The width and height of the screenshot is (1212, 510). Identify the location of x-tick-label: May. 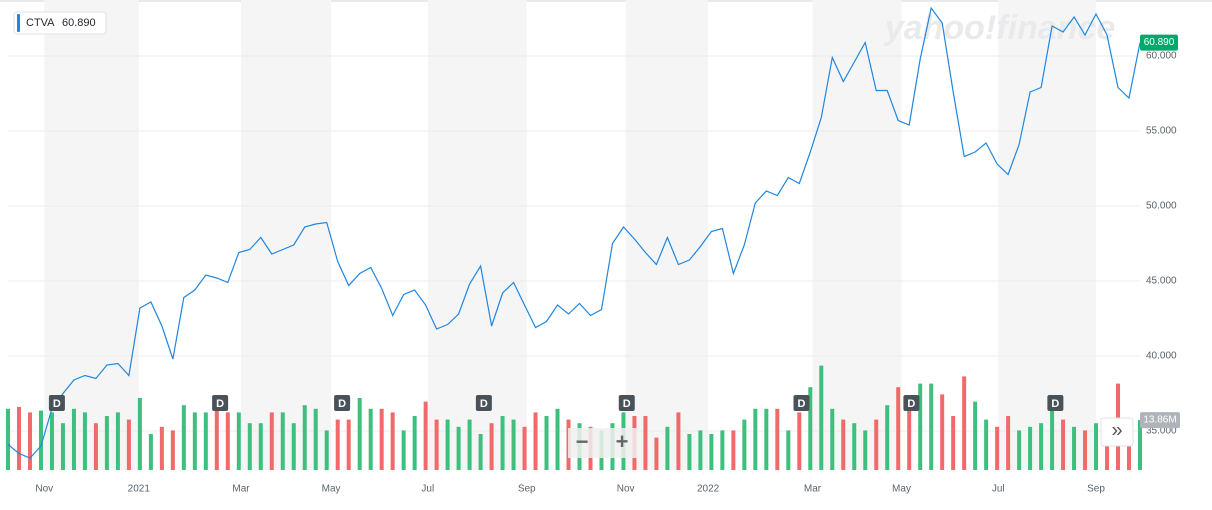
(331, 489).